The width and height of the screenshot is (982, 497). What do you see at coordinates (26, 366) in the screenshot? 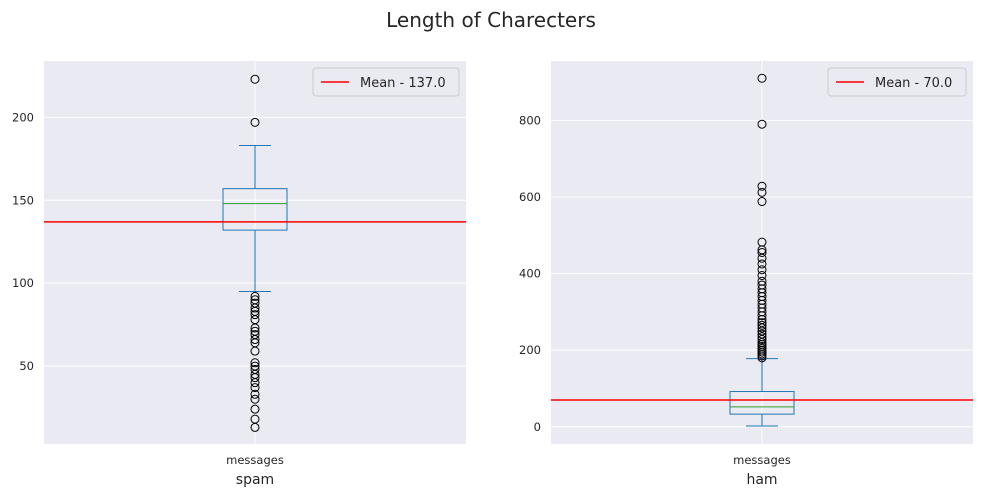
I see `y-tick-label: 50` at bounding box center [26, 366].